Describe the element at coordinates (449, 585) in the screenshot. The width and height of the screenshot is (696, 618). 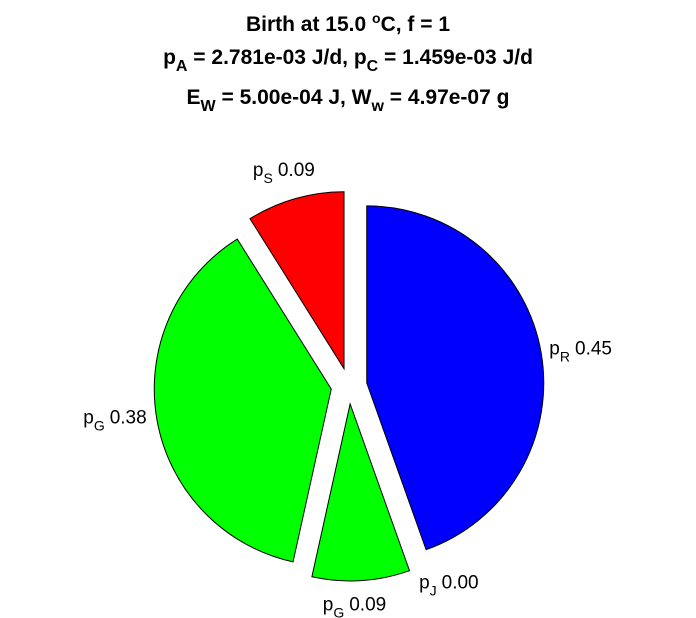
I see `slice-label-pJ-1: pJ 0.00` at that location.